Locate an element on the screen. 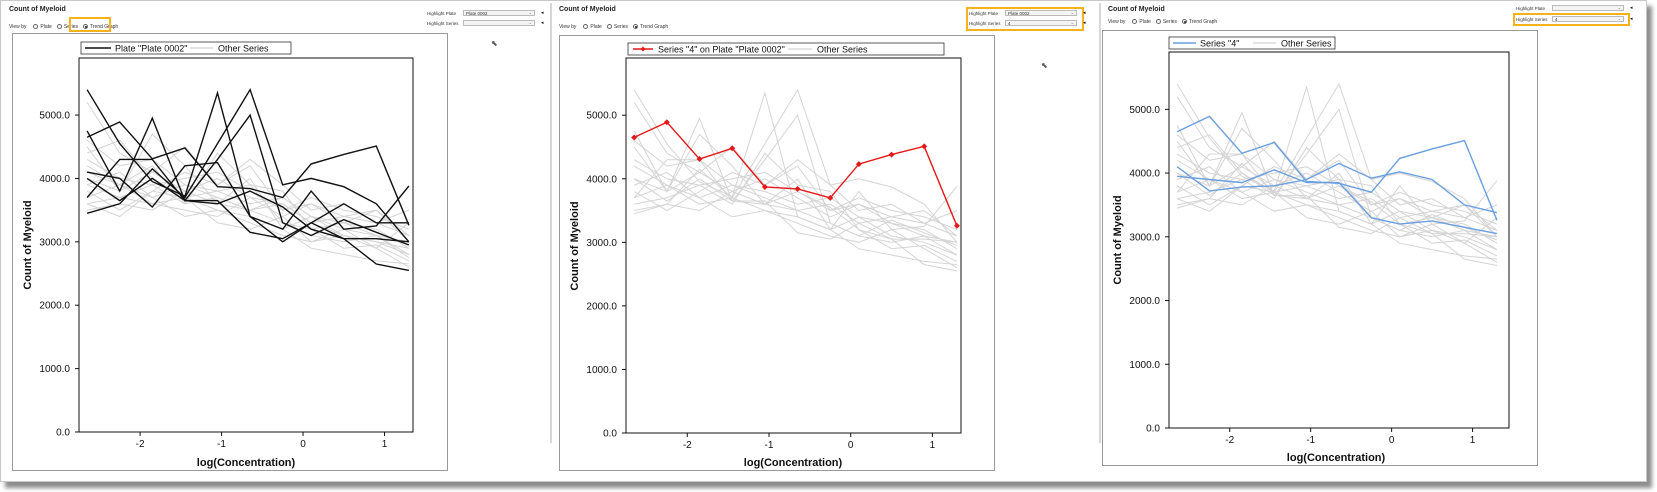  legend-diamond-marker is located at coordinates (643, 49).